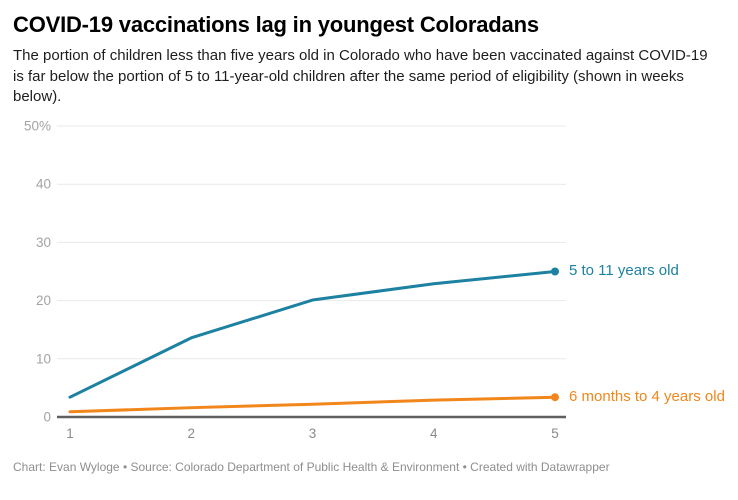 This screenshot has height=500, width=738. What do you see at coordinates (624, 270) in the screenshot?
I see `series-label-5-to-11-years-old: 5 to 11 years old` at bounding box center [624, 270].